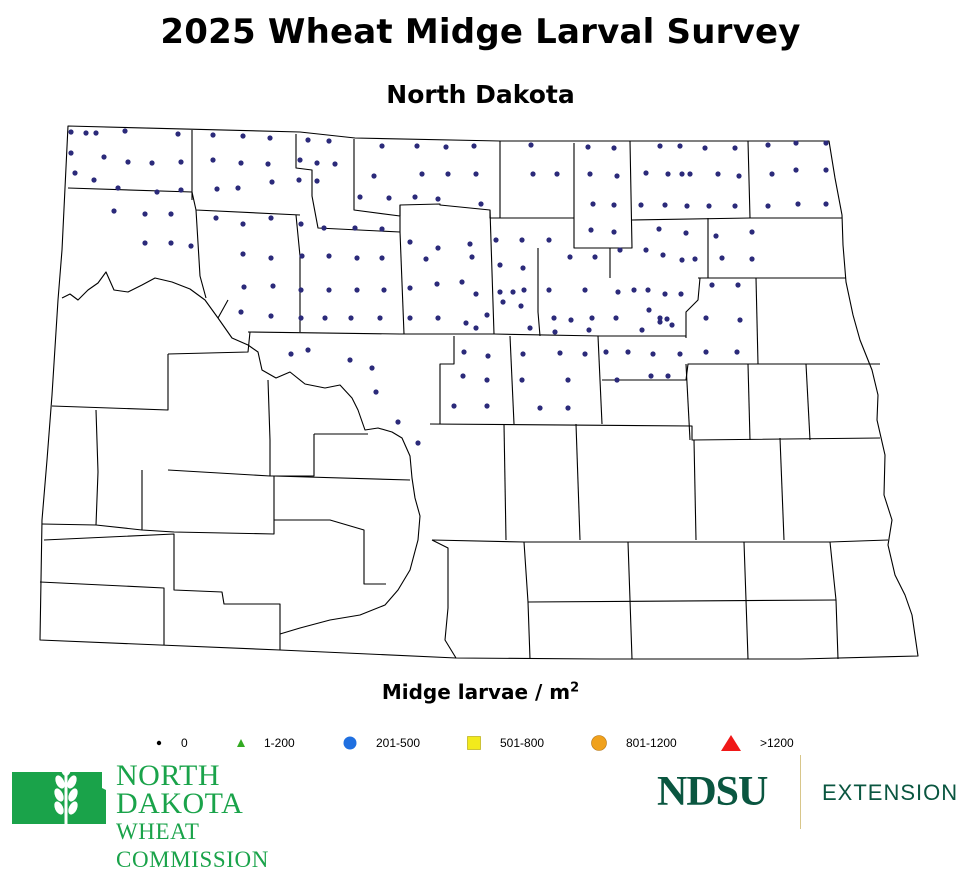 The image size is (961, 874). Describe the element at coordinates (474, 743) in the screenshot. I see `yellow-square-icon` at that location.